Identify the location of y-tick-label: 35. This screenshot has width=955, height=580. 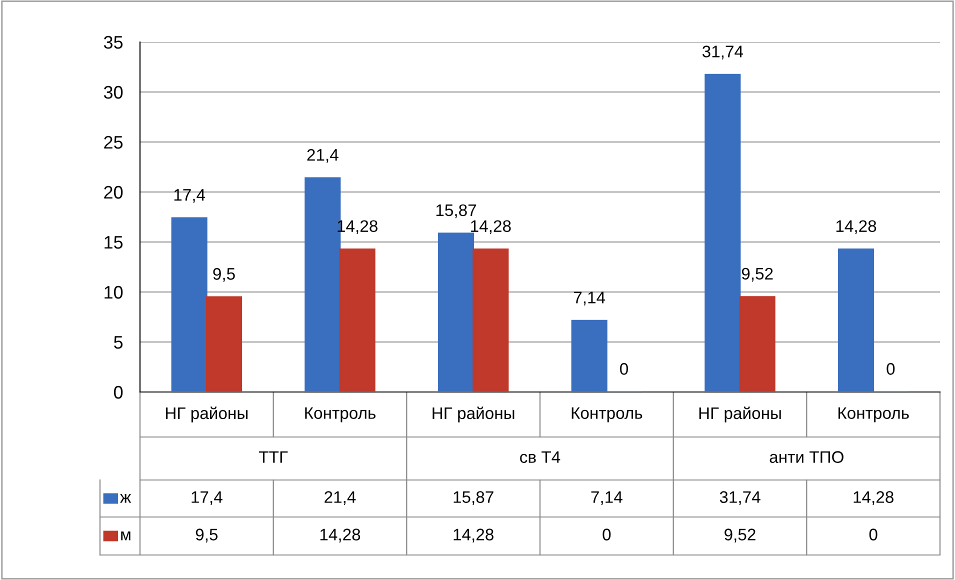
(113, 42).